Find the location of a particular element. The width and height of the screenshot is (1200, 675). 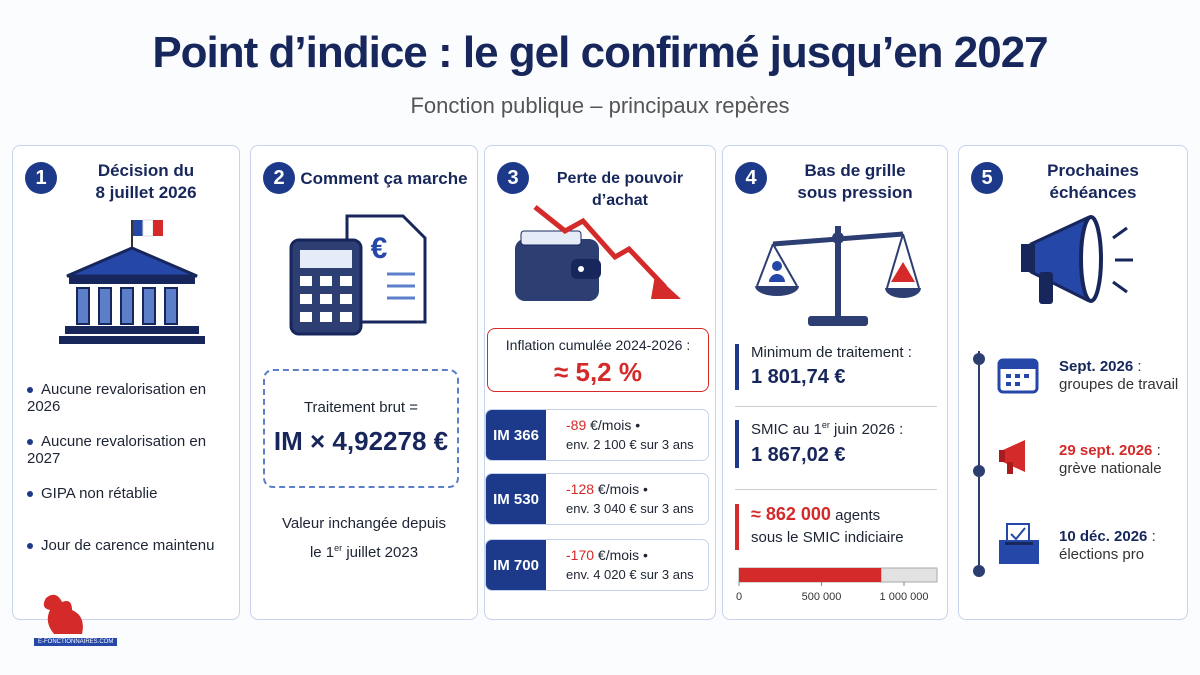

card-title: Bas de grille sous pression is located at coordinates (855, 182).